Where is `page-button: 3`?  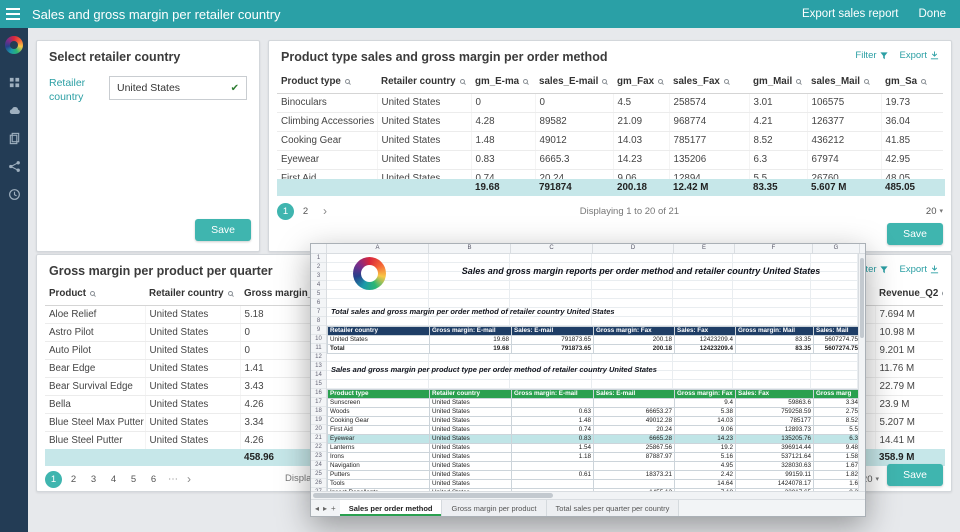 page-button: 3 is located at coordinates (93, 479).